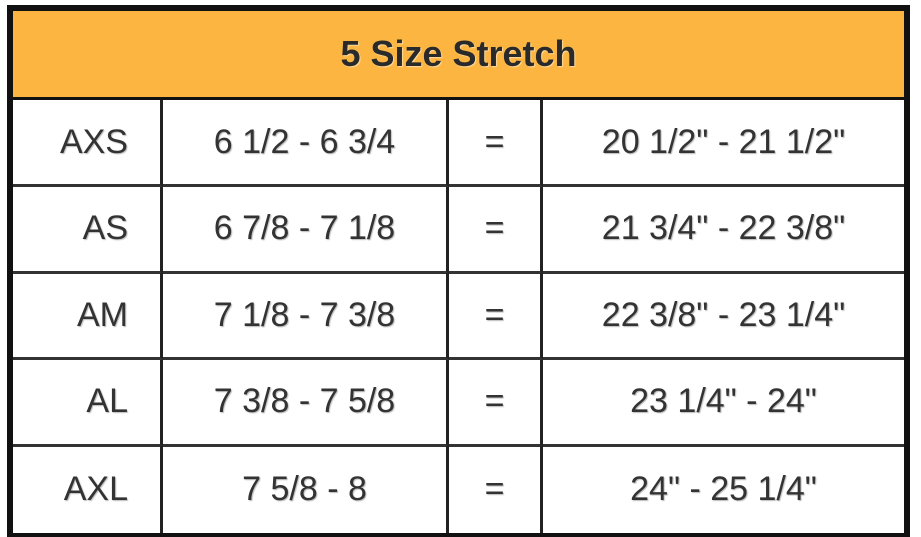 The image size is (921, 537). I want to click on table-title: 5 Size Stretch, so click(458, 53).